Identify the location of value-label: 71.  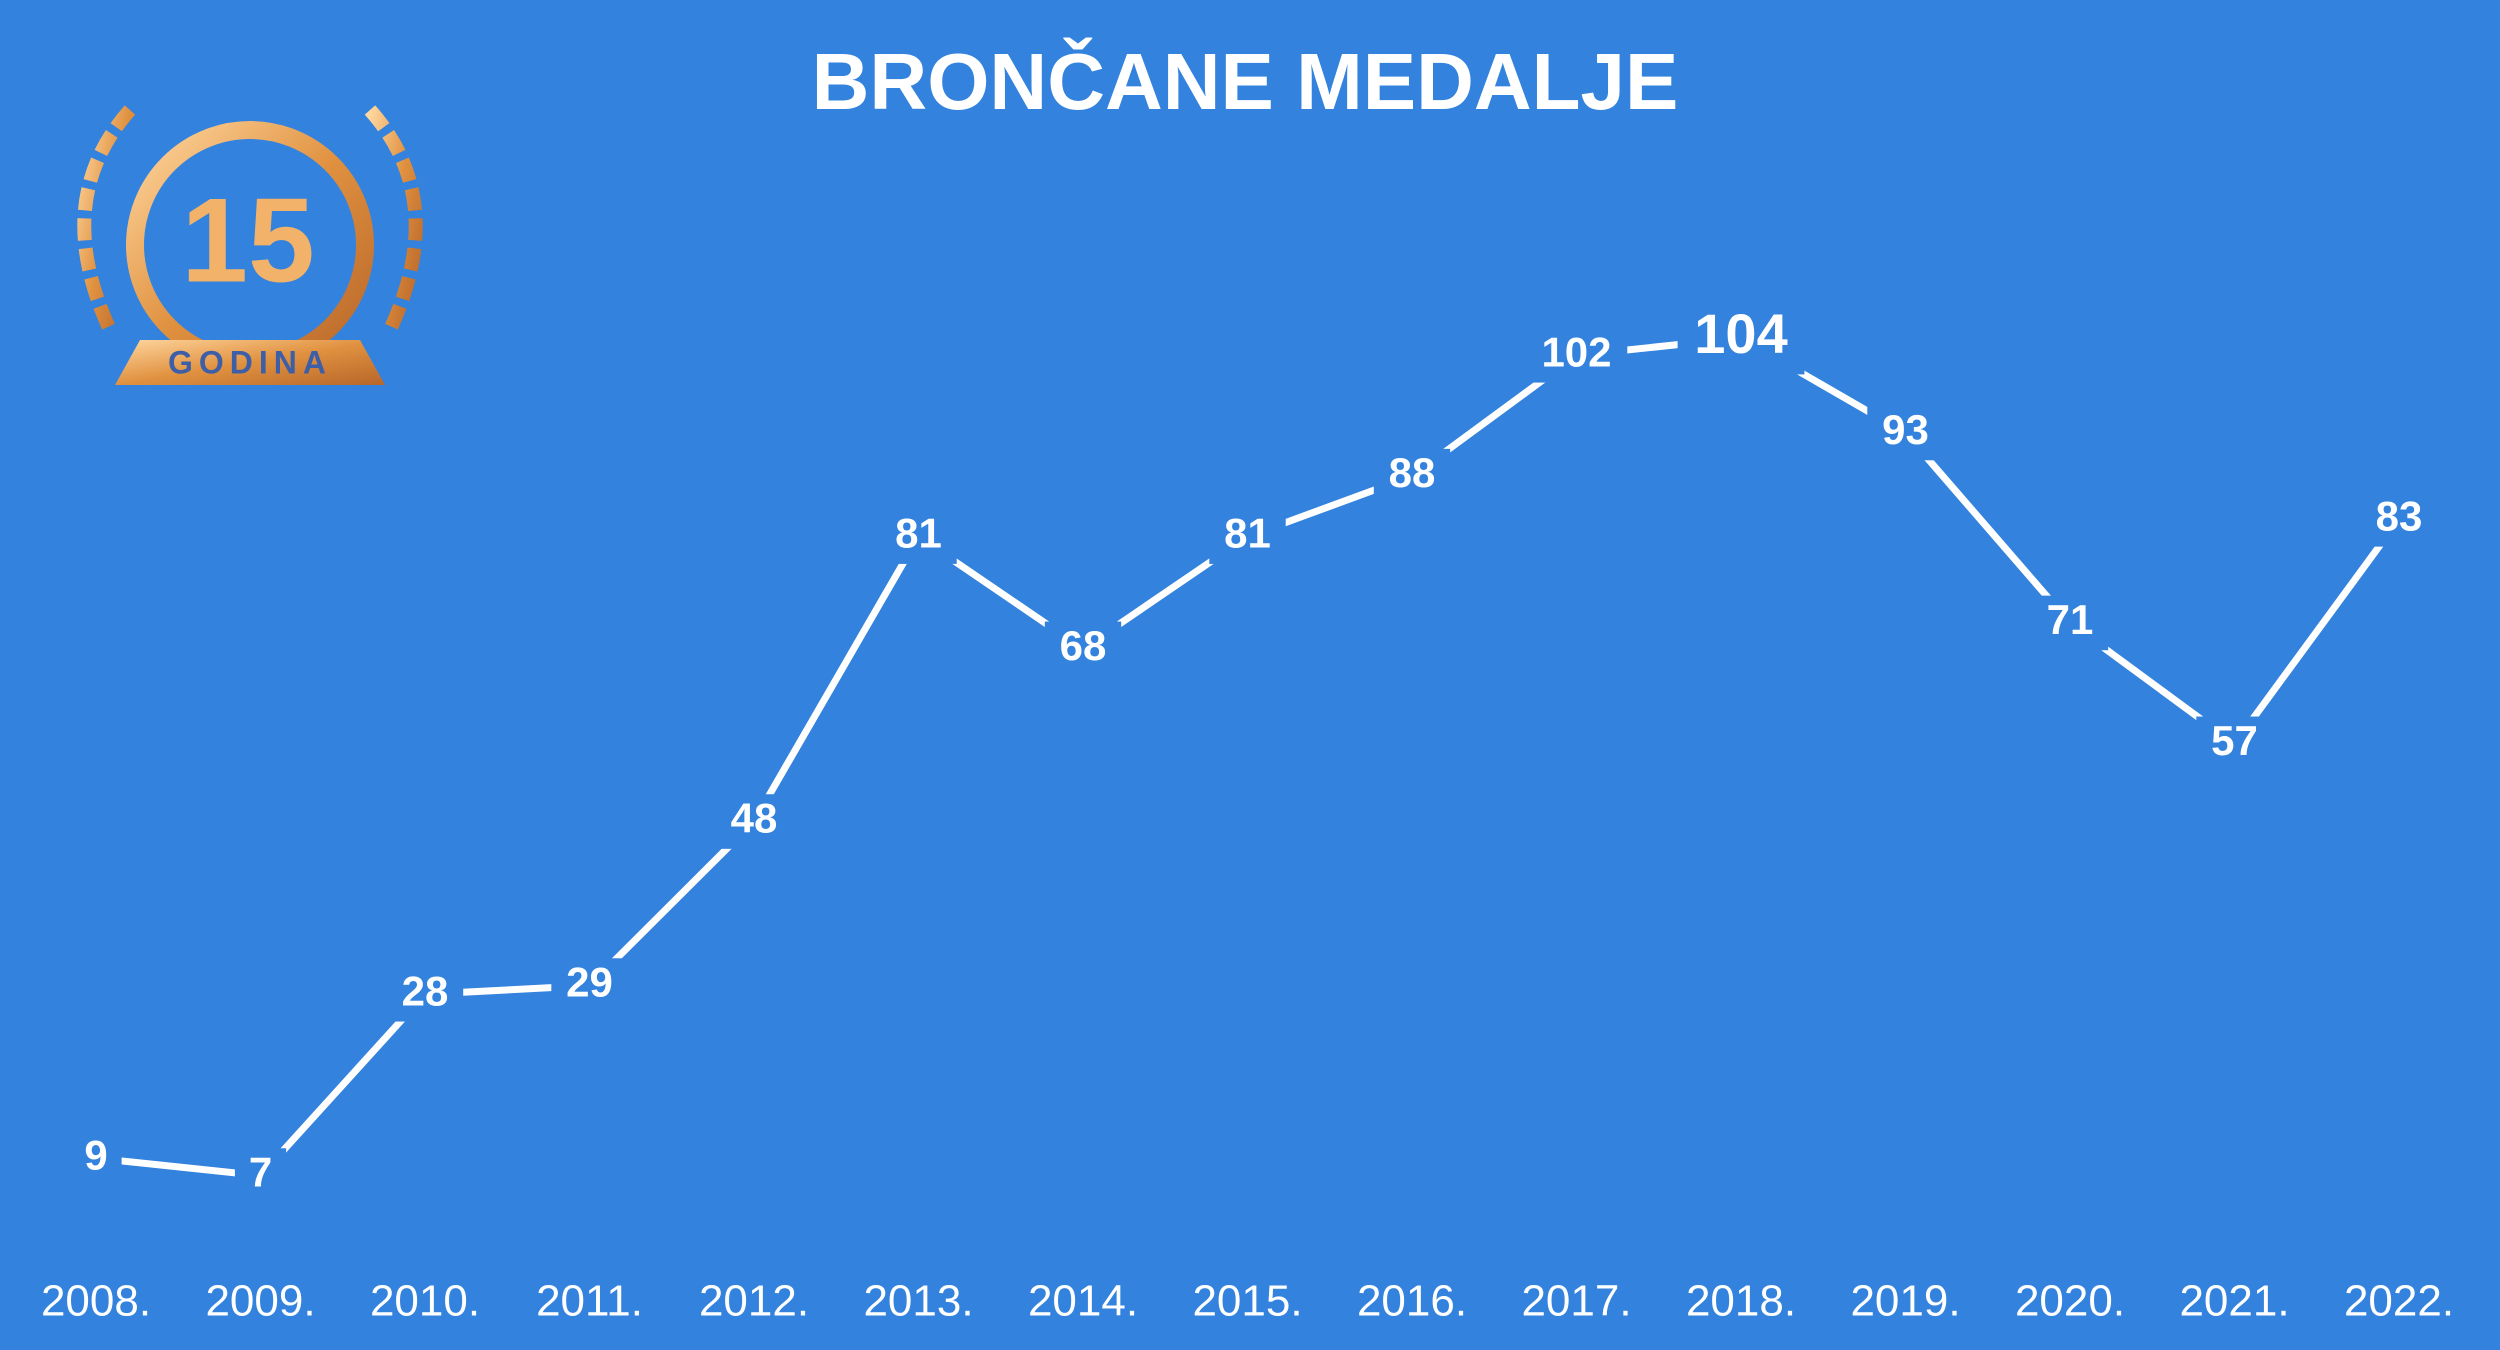
(2070, 619).